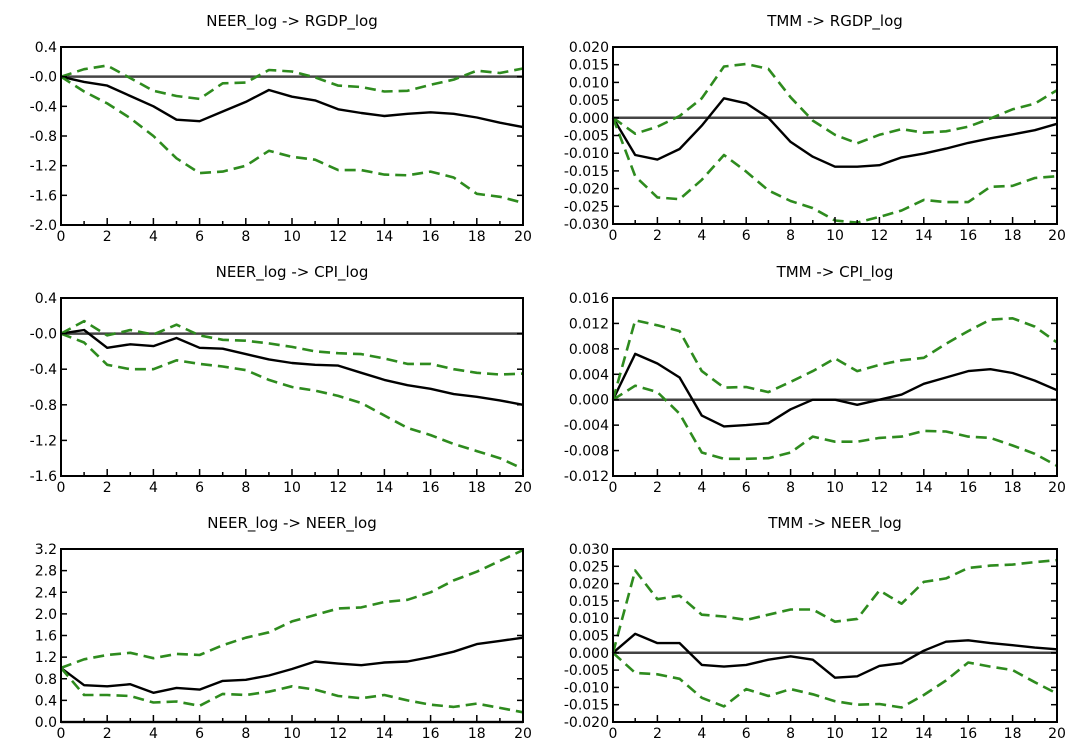 The height and width of the screenshot is (745, 1075). Describe the element at coordinates (46, 701) in the screenshot. I see `y-tick-label: 0.4` at that location.